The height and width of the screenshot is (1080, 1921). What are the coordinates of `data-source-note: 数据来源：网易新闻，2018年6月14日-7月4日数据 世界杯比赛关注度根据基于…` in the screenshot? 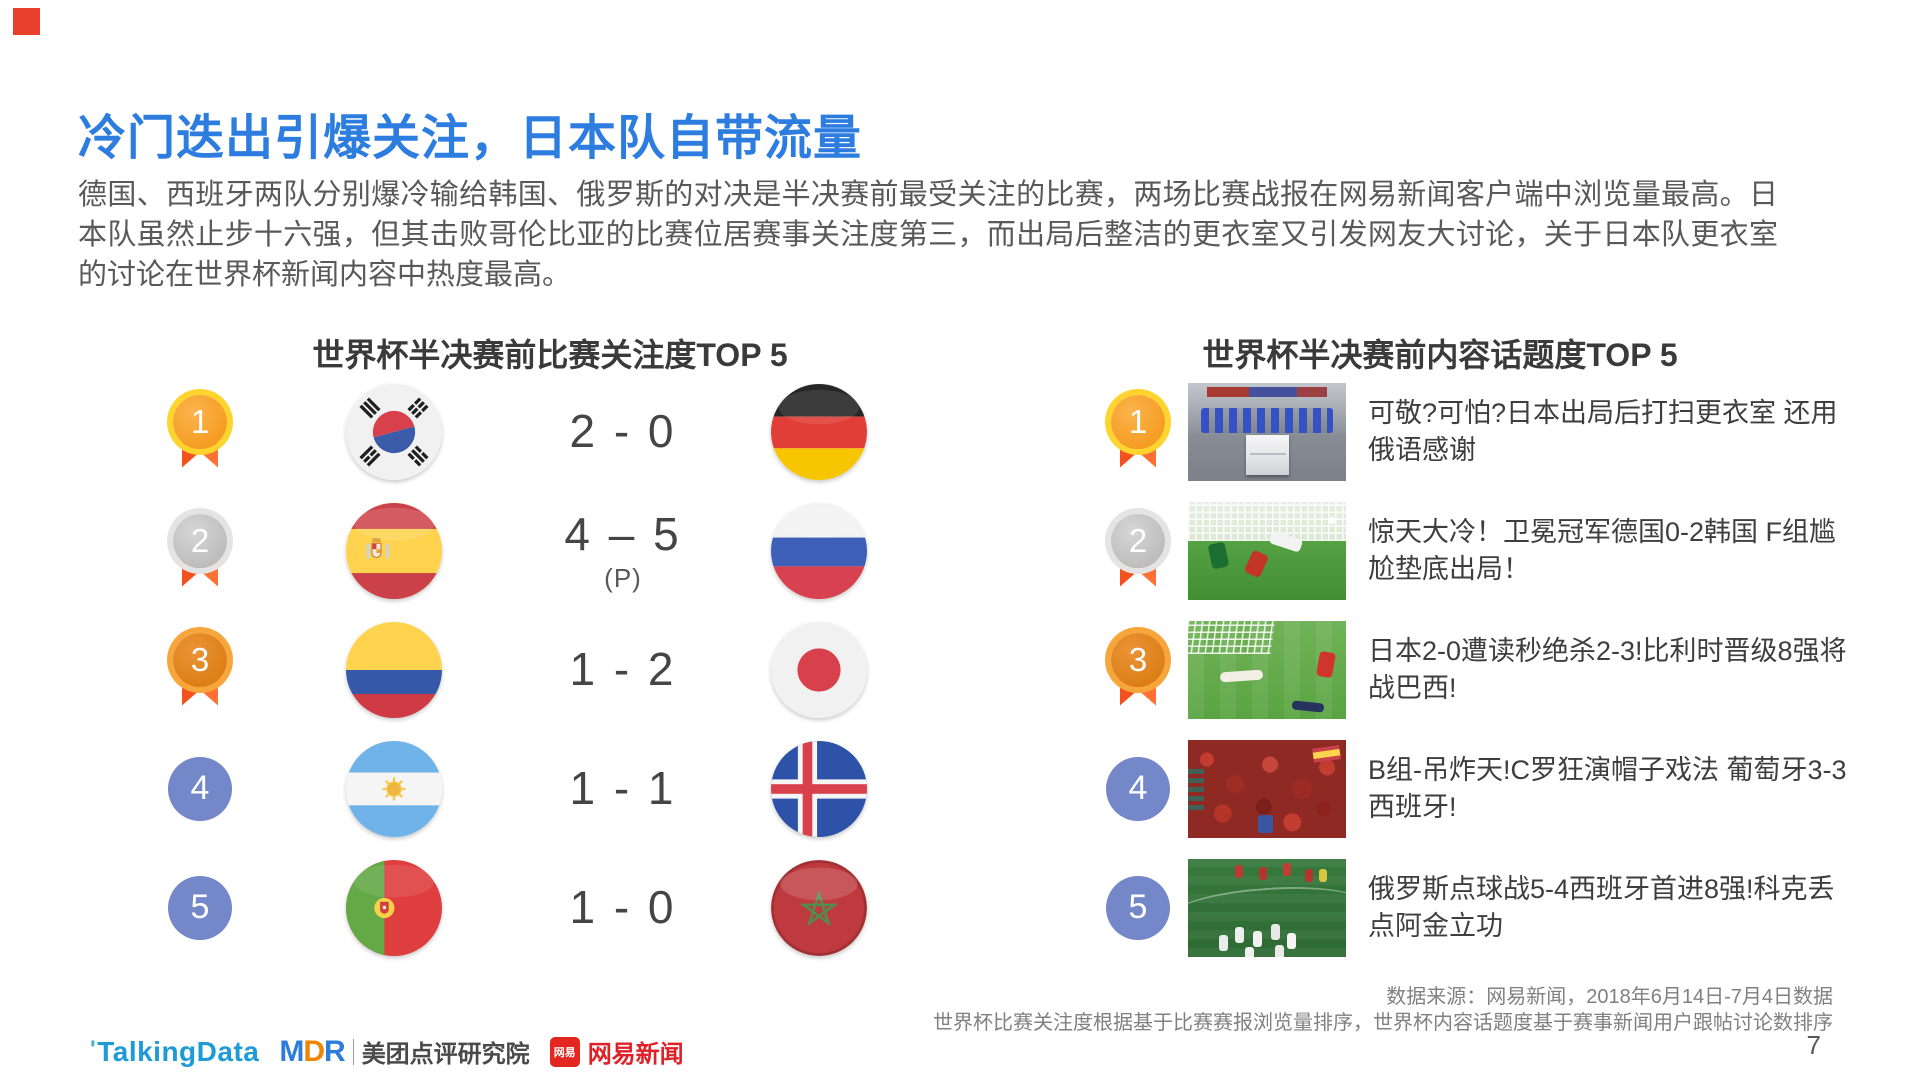 It's located at (1383, 1010).